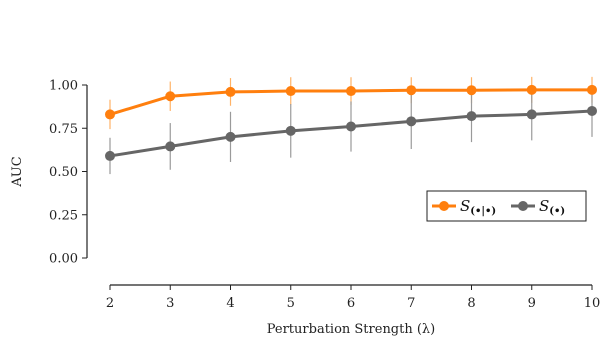  What do you see at coordinates (291, 303) in the screenshot?
I see `x-tick-label: 5` at bounding box center [291, 303].